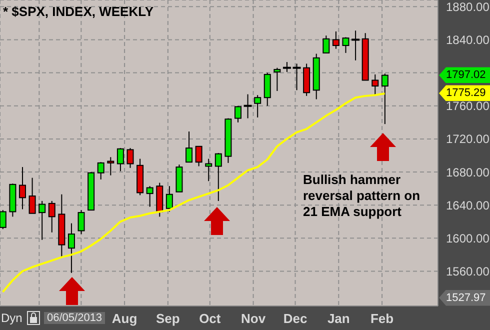 The image size is (490, 330). I want to click on y-tick-label: 1600.00, so click(468, 238).